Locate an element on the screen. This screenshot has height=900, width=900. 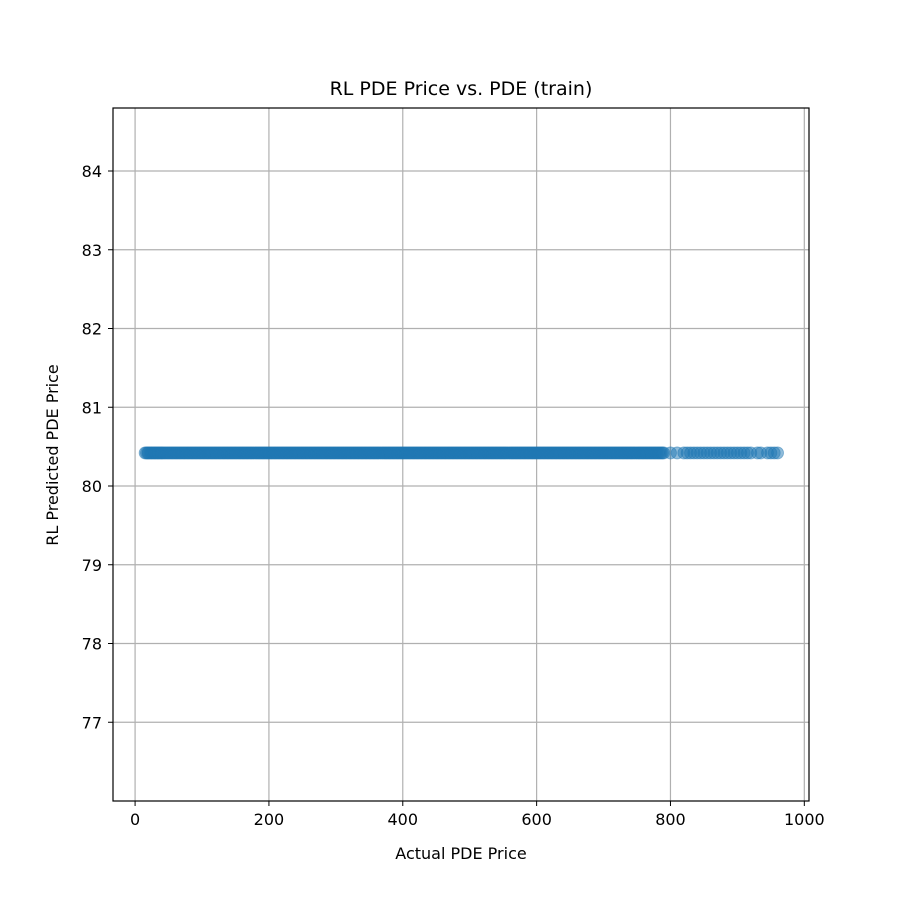
y-tick-label: 78 is located at coordinates (92, 644).